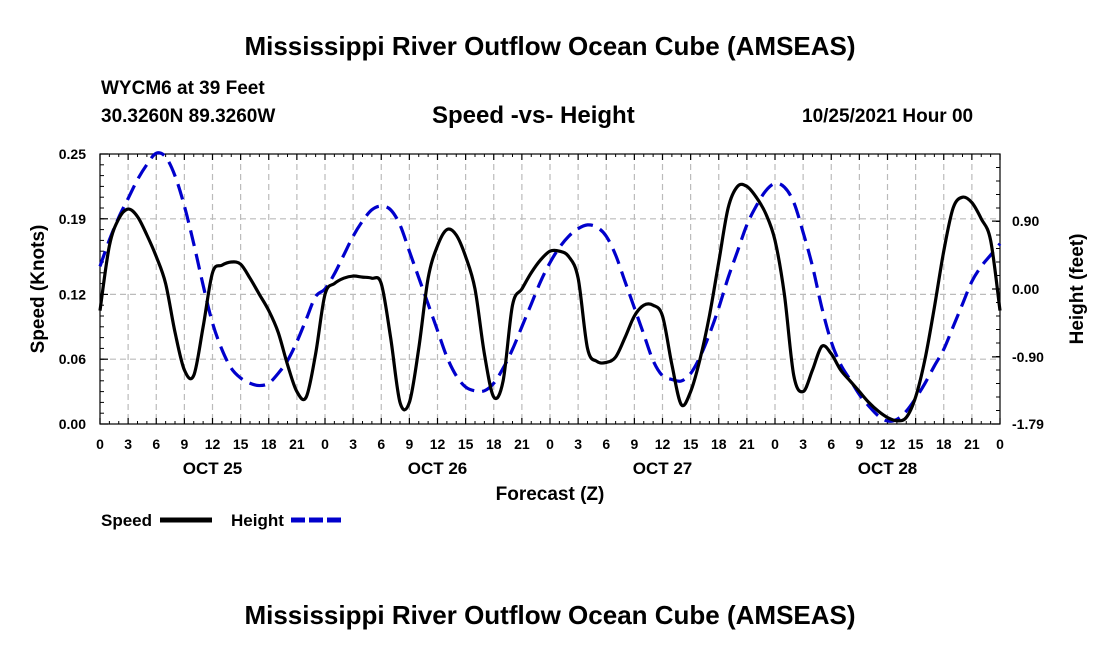 The image size is (1100, 650). I want to click on y-tick-label: 0.00, so click(72, 424).